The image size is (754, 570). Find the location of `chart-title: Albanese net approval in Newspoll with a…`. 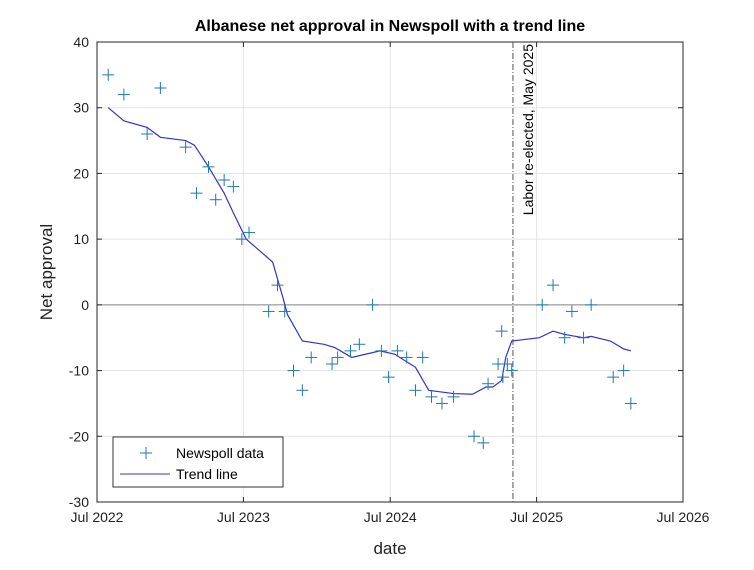

chart-title: Albanese net approval in Newspoll with a… is located at coordinates (390, 26).